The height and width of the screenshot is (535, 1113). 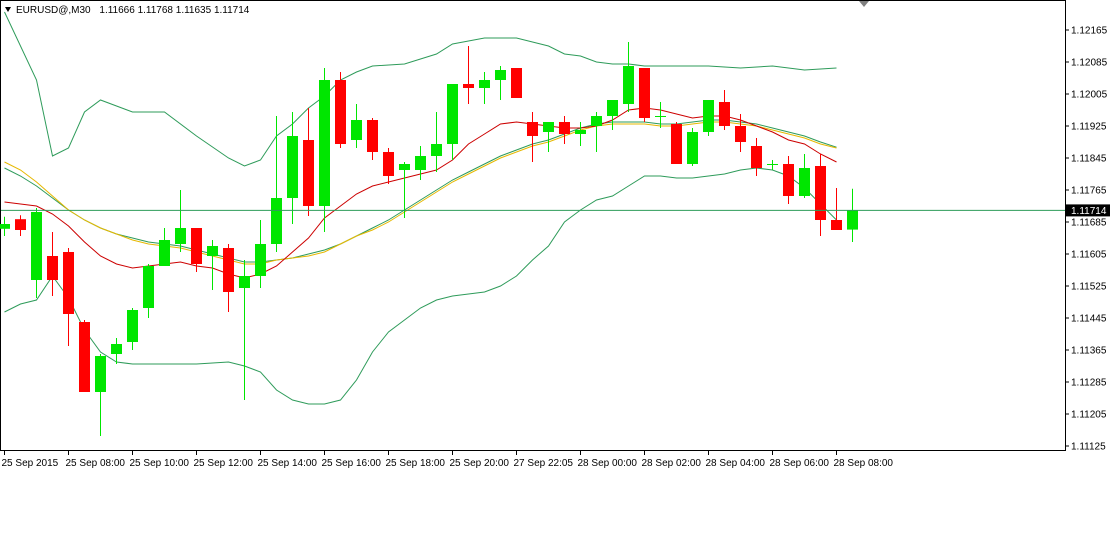 I want to click on x-tick-label: 25 Sep 08:00, so click(x=96, y=463).